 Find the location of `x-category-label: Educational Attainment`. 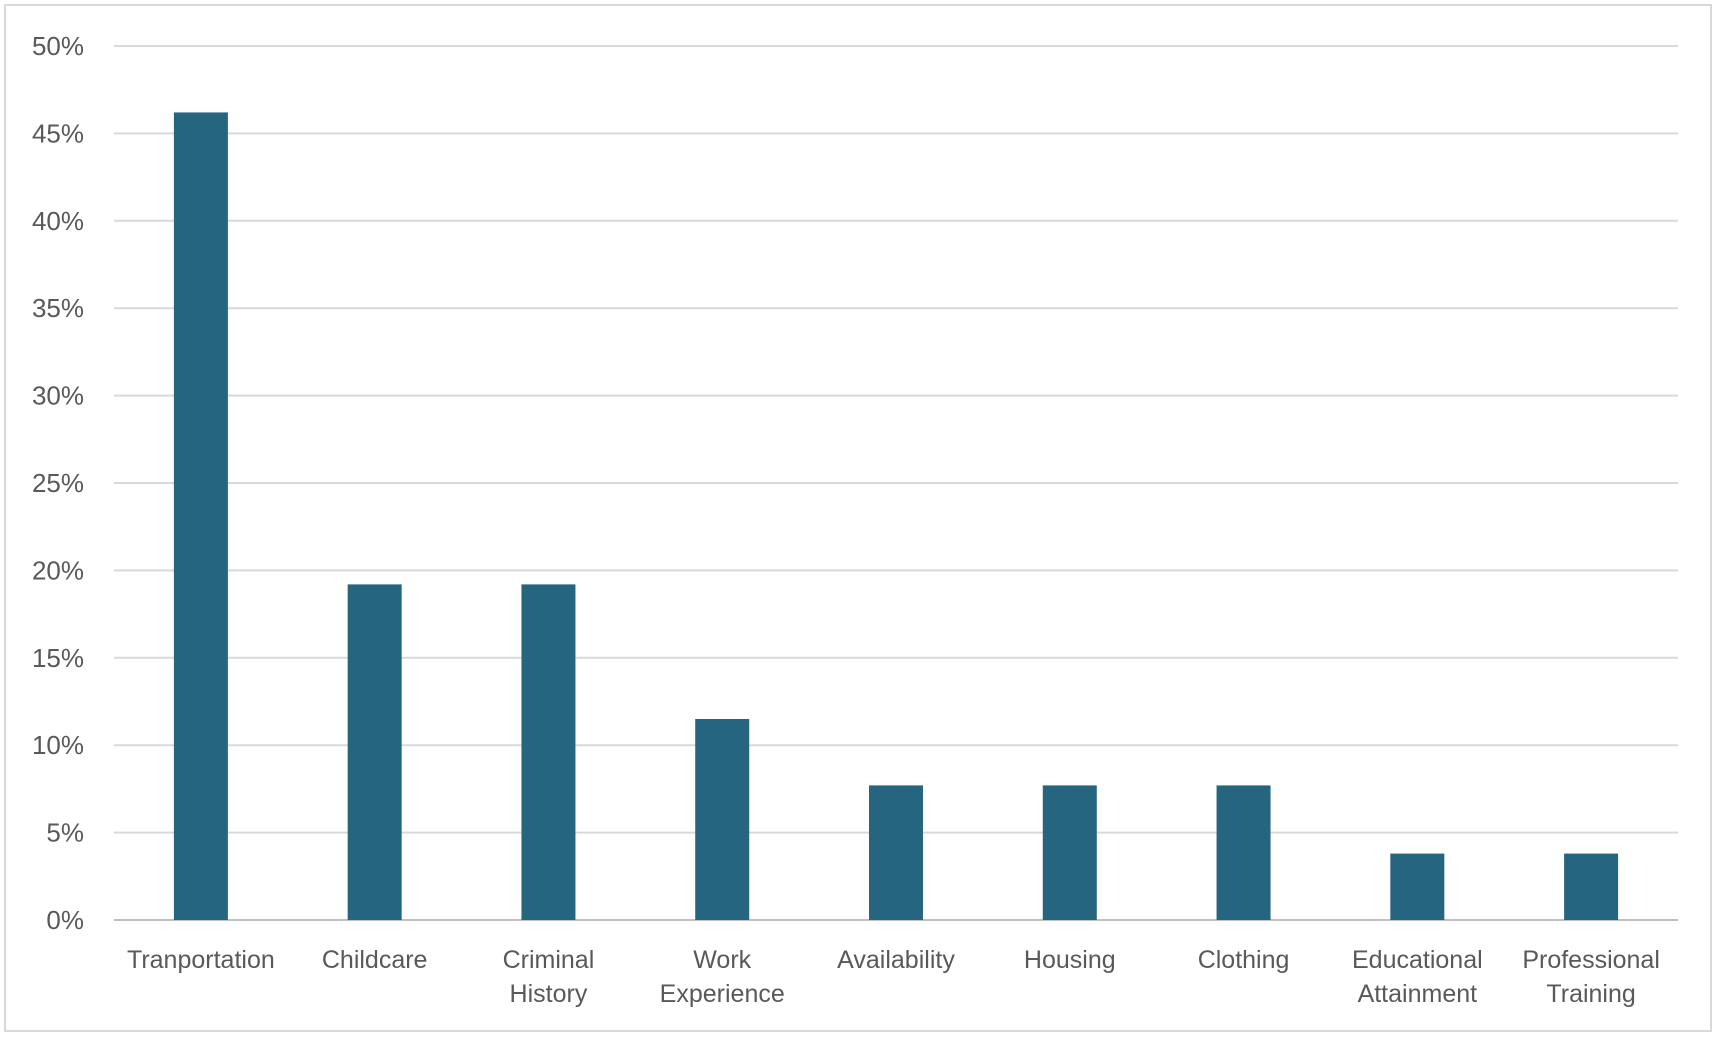

x-category-label: Educational Attainment is located at coordinates (1417, 977).